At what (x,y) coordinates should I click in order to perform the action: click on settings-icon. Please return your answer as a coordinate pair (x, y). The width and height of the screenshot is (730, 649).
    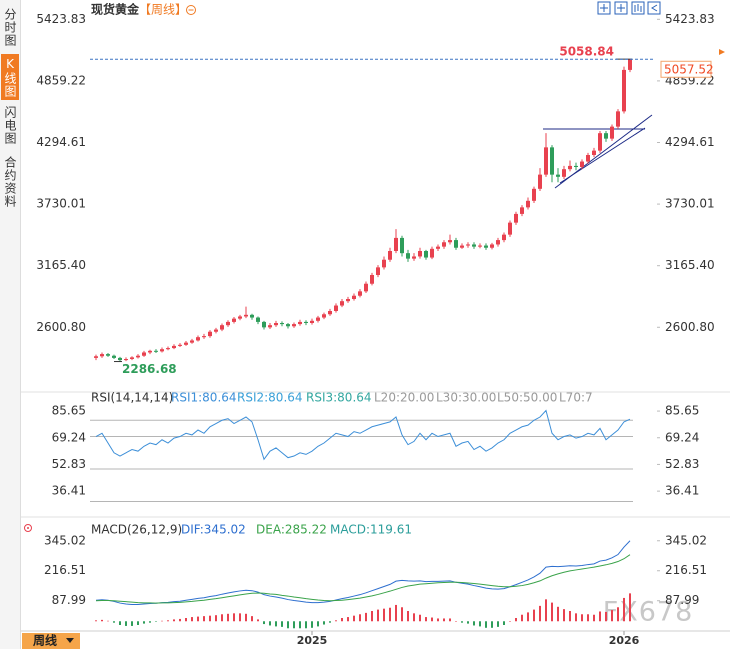
    Looking at the image, I should click on (28, 528).